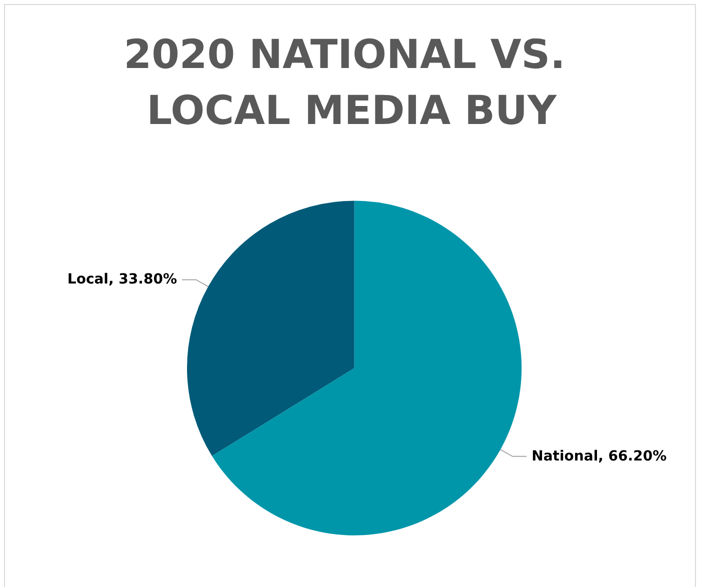  What do you see at coordinates (122, 280) in the screenshot?
I see `slice-label: Local, 33.80%` at bounding box center [122, 280].